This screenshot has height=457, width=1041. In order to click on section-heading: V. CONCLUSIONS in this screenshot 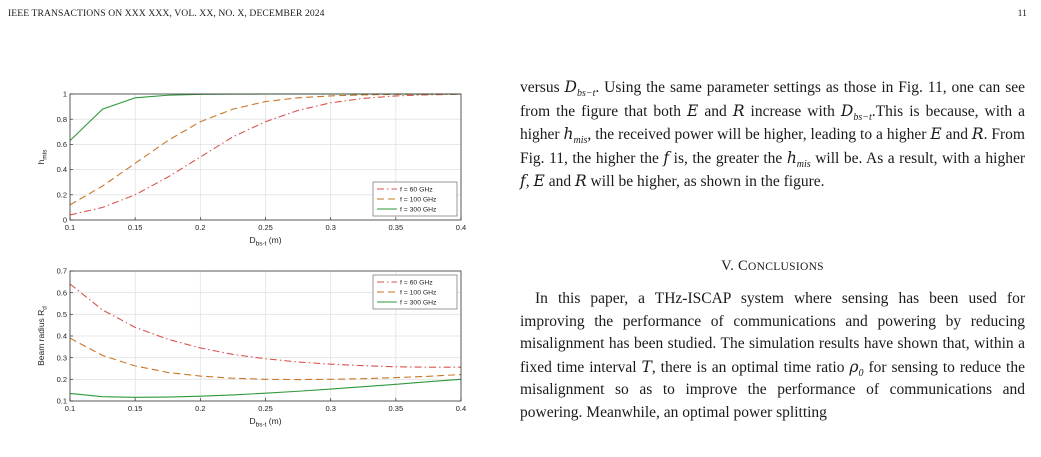, I will do `click(772, 266)`.